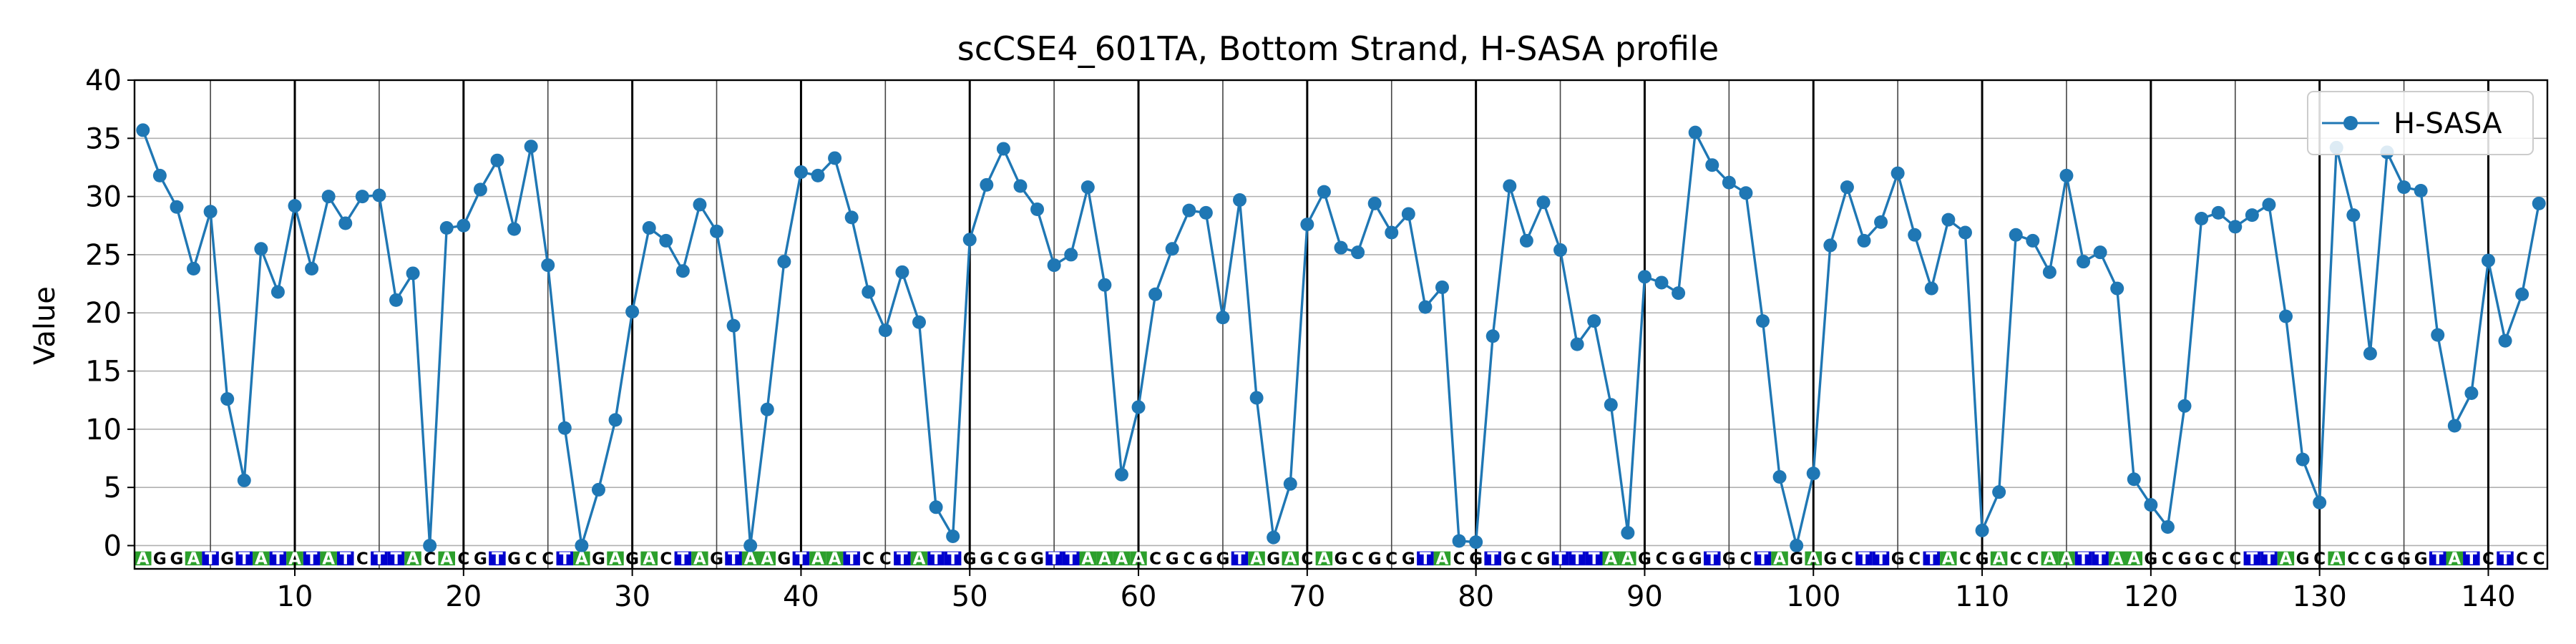  I want to click on x-tick-label: 130, so click(2319, 596).